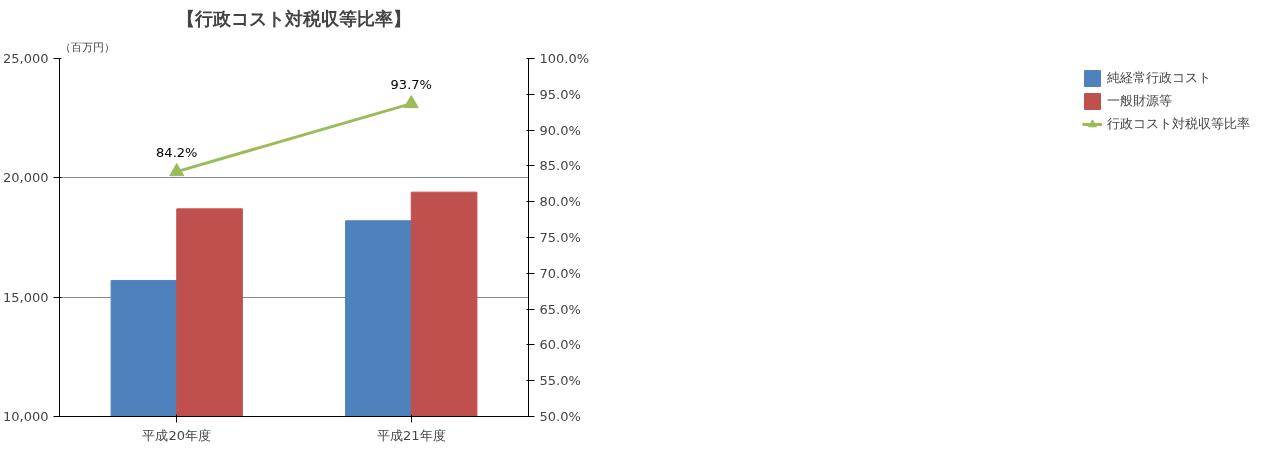 The image size is (1268, 452). Describe the element at coordinates (560, 237) in the screenshot. I see `y2-tick-label: 75.0%` at that location.